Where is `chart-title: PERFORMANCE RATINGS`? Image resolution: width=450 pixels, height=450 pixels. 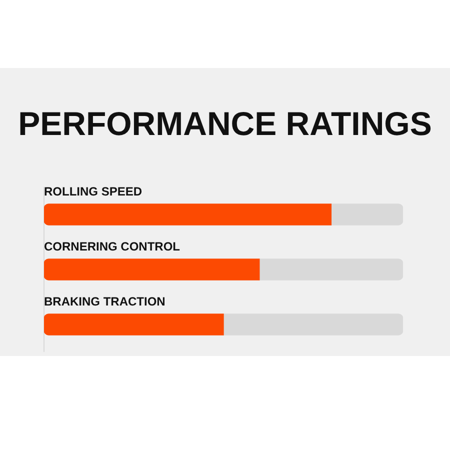
chart-title: PERFORMANCE RATINGS is located at coordinates (225, 124).